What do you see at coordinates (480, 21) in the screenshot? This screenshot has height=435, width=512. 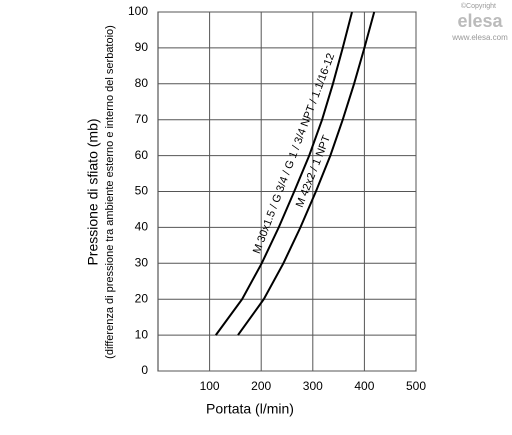 I see `brand: elesa` at bounding box center [480, 21].